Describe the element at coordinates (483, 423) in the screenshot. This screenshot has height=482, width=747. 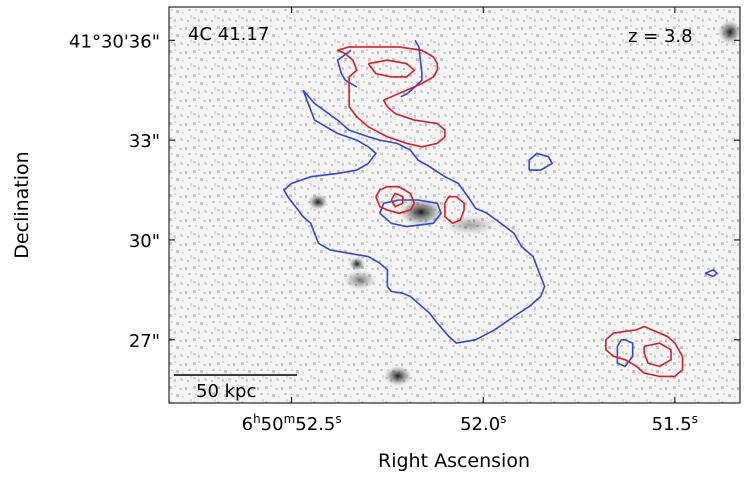
I see `x-tick-label: 52.0s` at that location.